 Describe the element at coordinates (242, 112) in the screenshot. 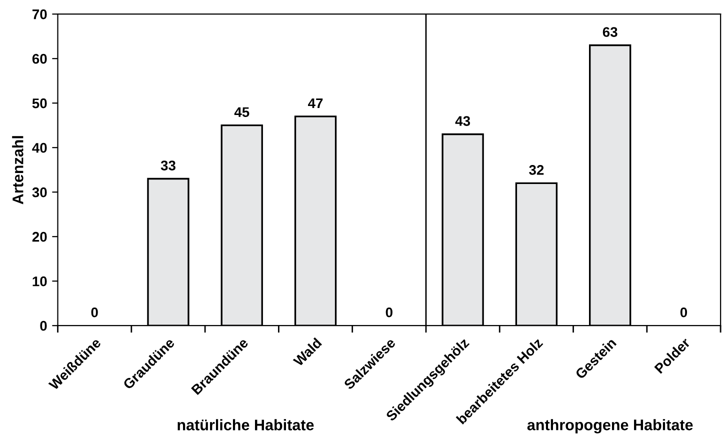

I see `data-label: 45` at that location.